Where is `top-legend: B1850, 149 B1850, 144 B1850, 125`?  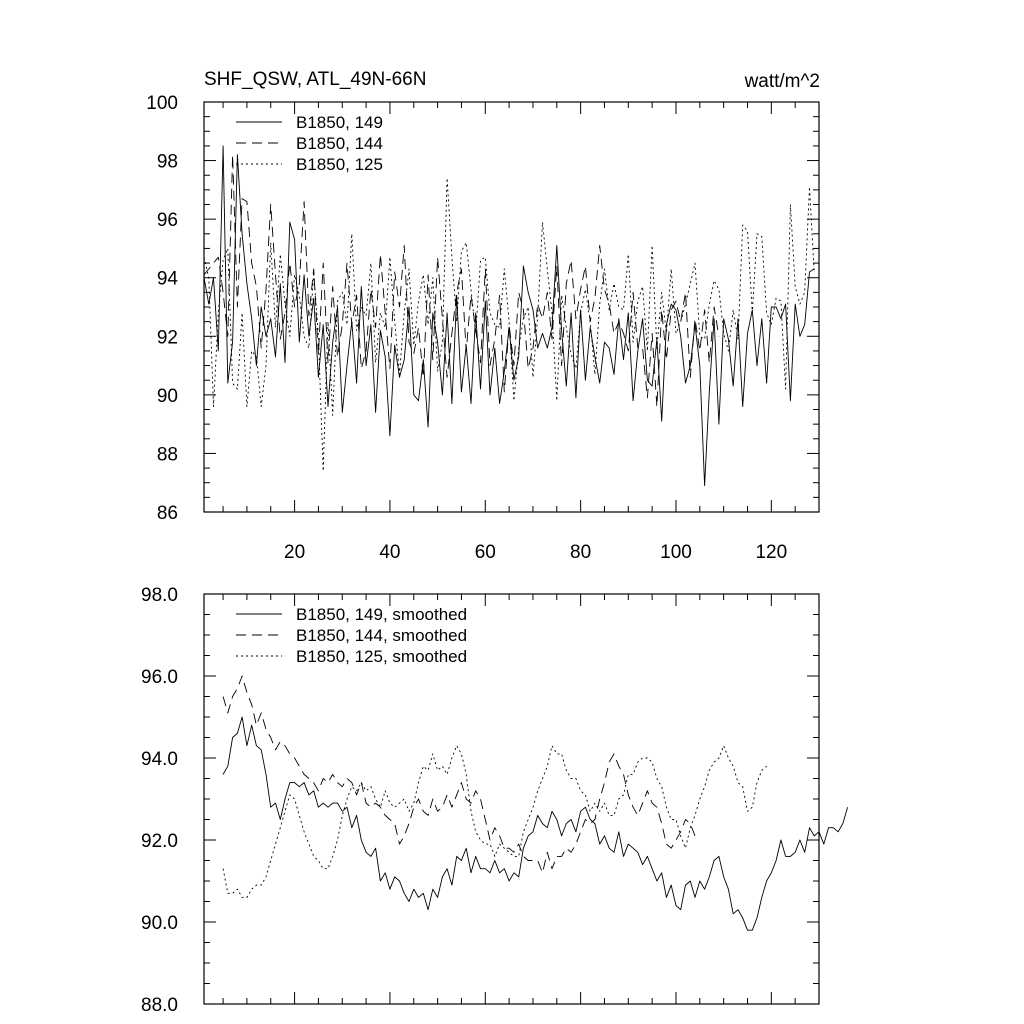
top-legend: B1850, 149 B1850, 144 B1850, 125 is located at coordinates (309, 143).